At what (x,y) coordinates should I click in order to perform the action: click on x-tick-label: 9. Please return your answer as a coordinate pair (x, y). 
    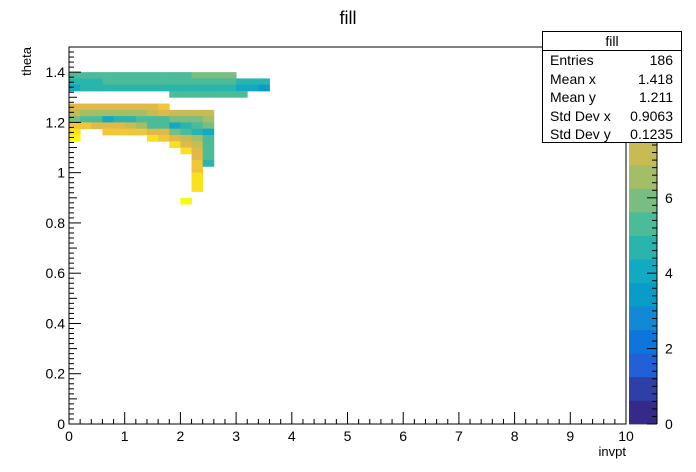
    Looking at the image, I should click on (570, 436).